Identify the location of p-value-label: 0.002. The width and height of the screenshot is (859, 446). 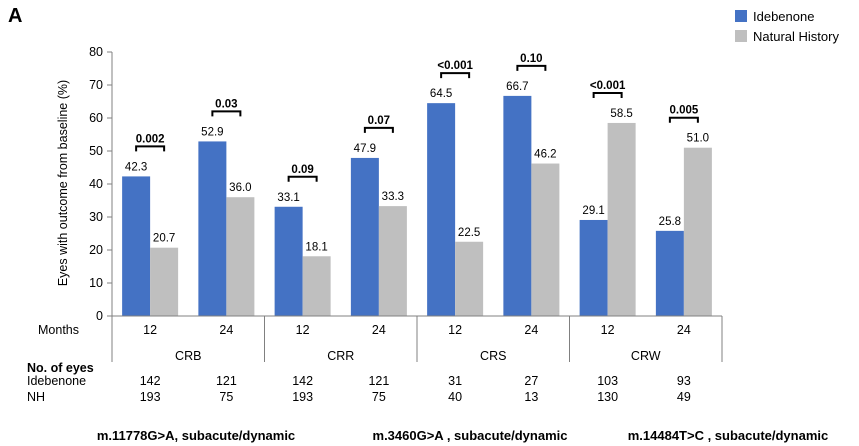
(150, 139).